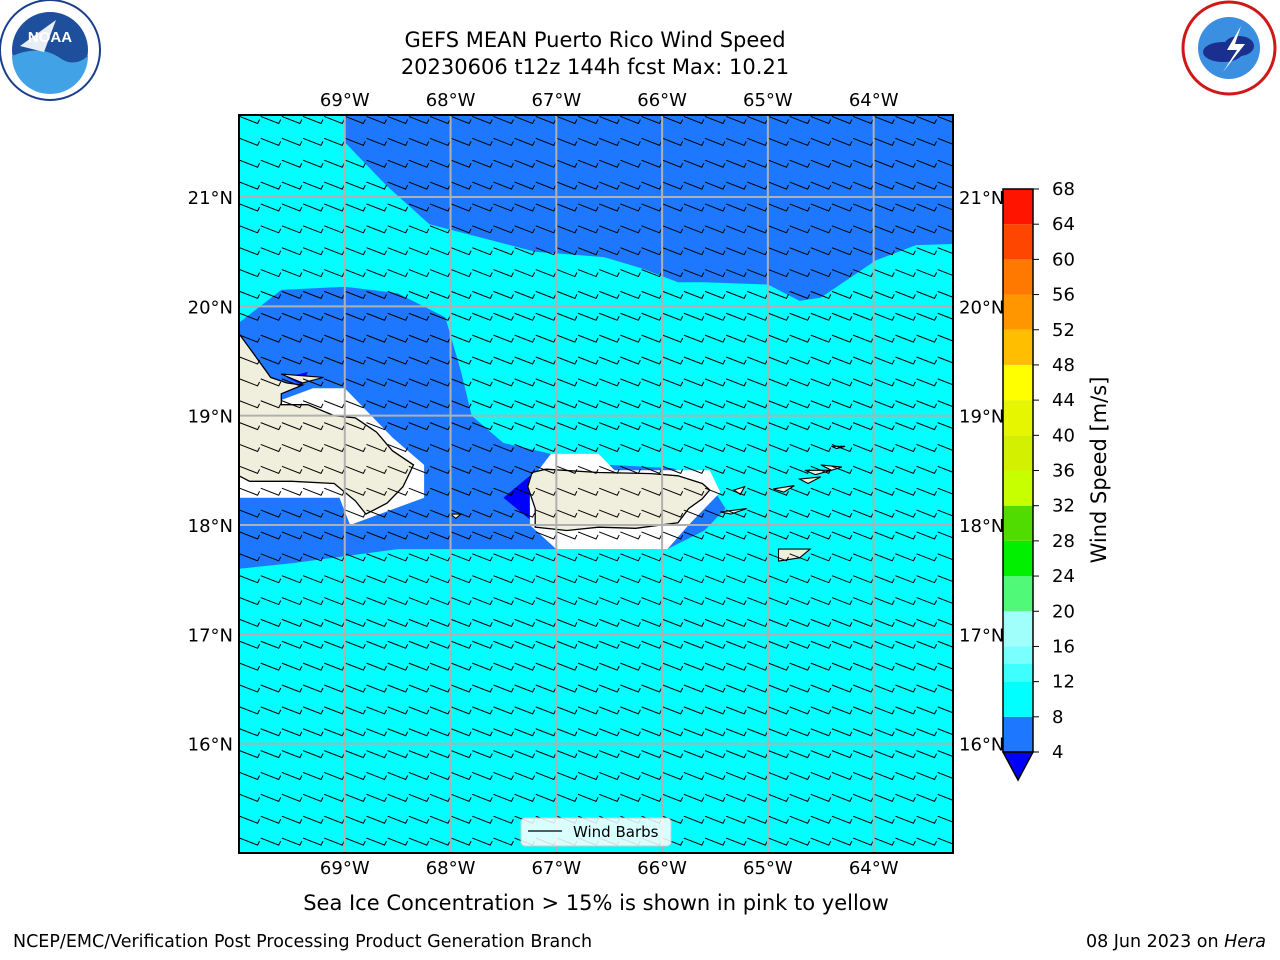 Image resolution: width=1280 pixels, height=960 pixels. What do you see at coordinates (1063, 189) in the screenshot?
I see `colorbar-tick-label: 68` at bounding box center [1063, 189].